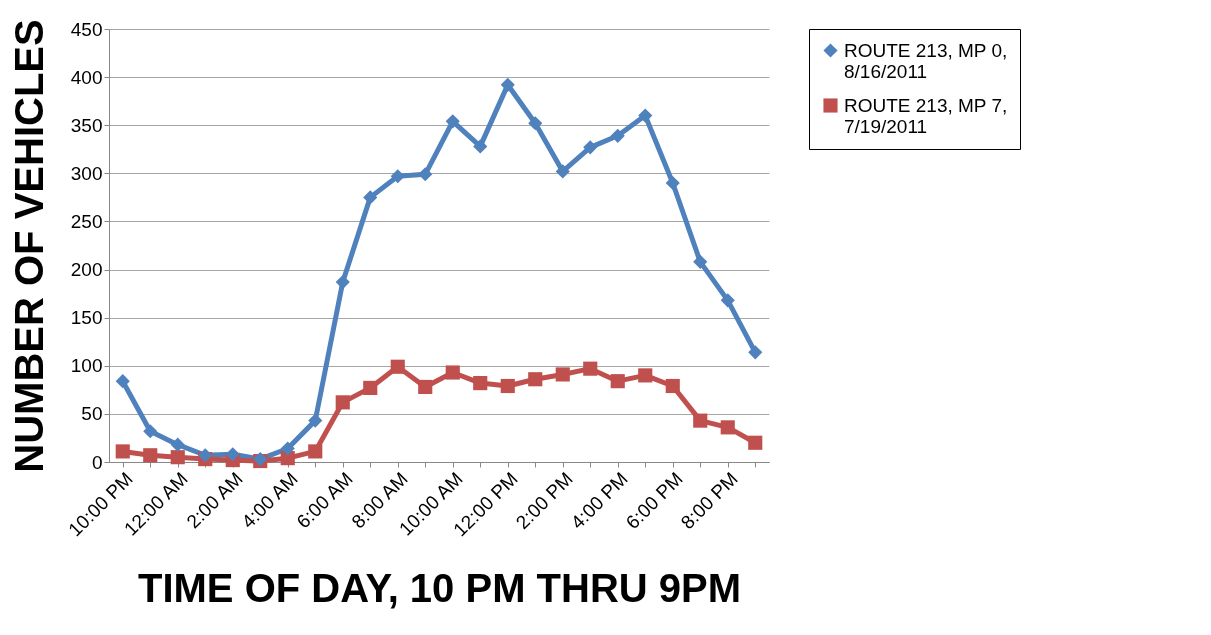 The height and width of the screenshot is (635, 1211). Describe the element at coordinates (86, 221) in the screenshot. I see `y-tick-label: 250` at that location.